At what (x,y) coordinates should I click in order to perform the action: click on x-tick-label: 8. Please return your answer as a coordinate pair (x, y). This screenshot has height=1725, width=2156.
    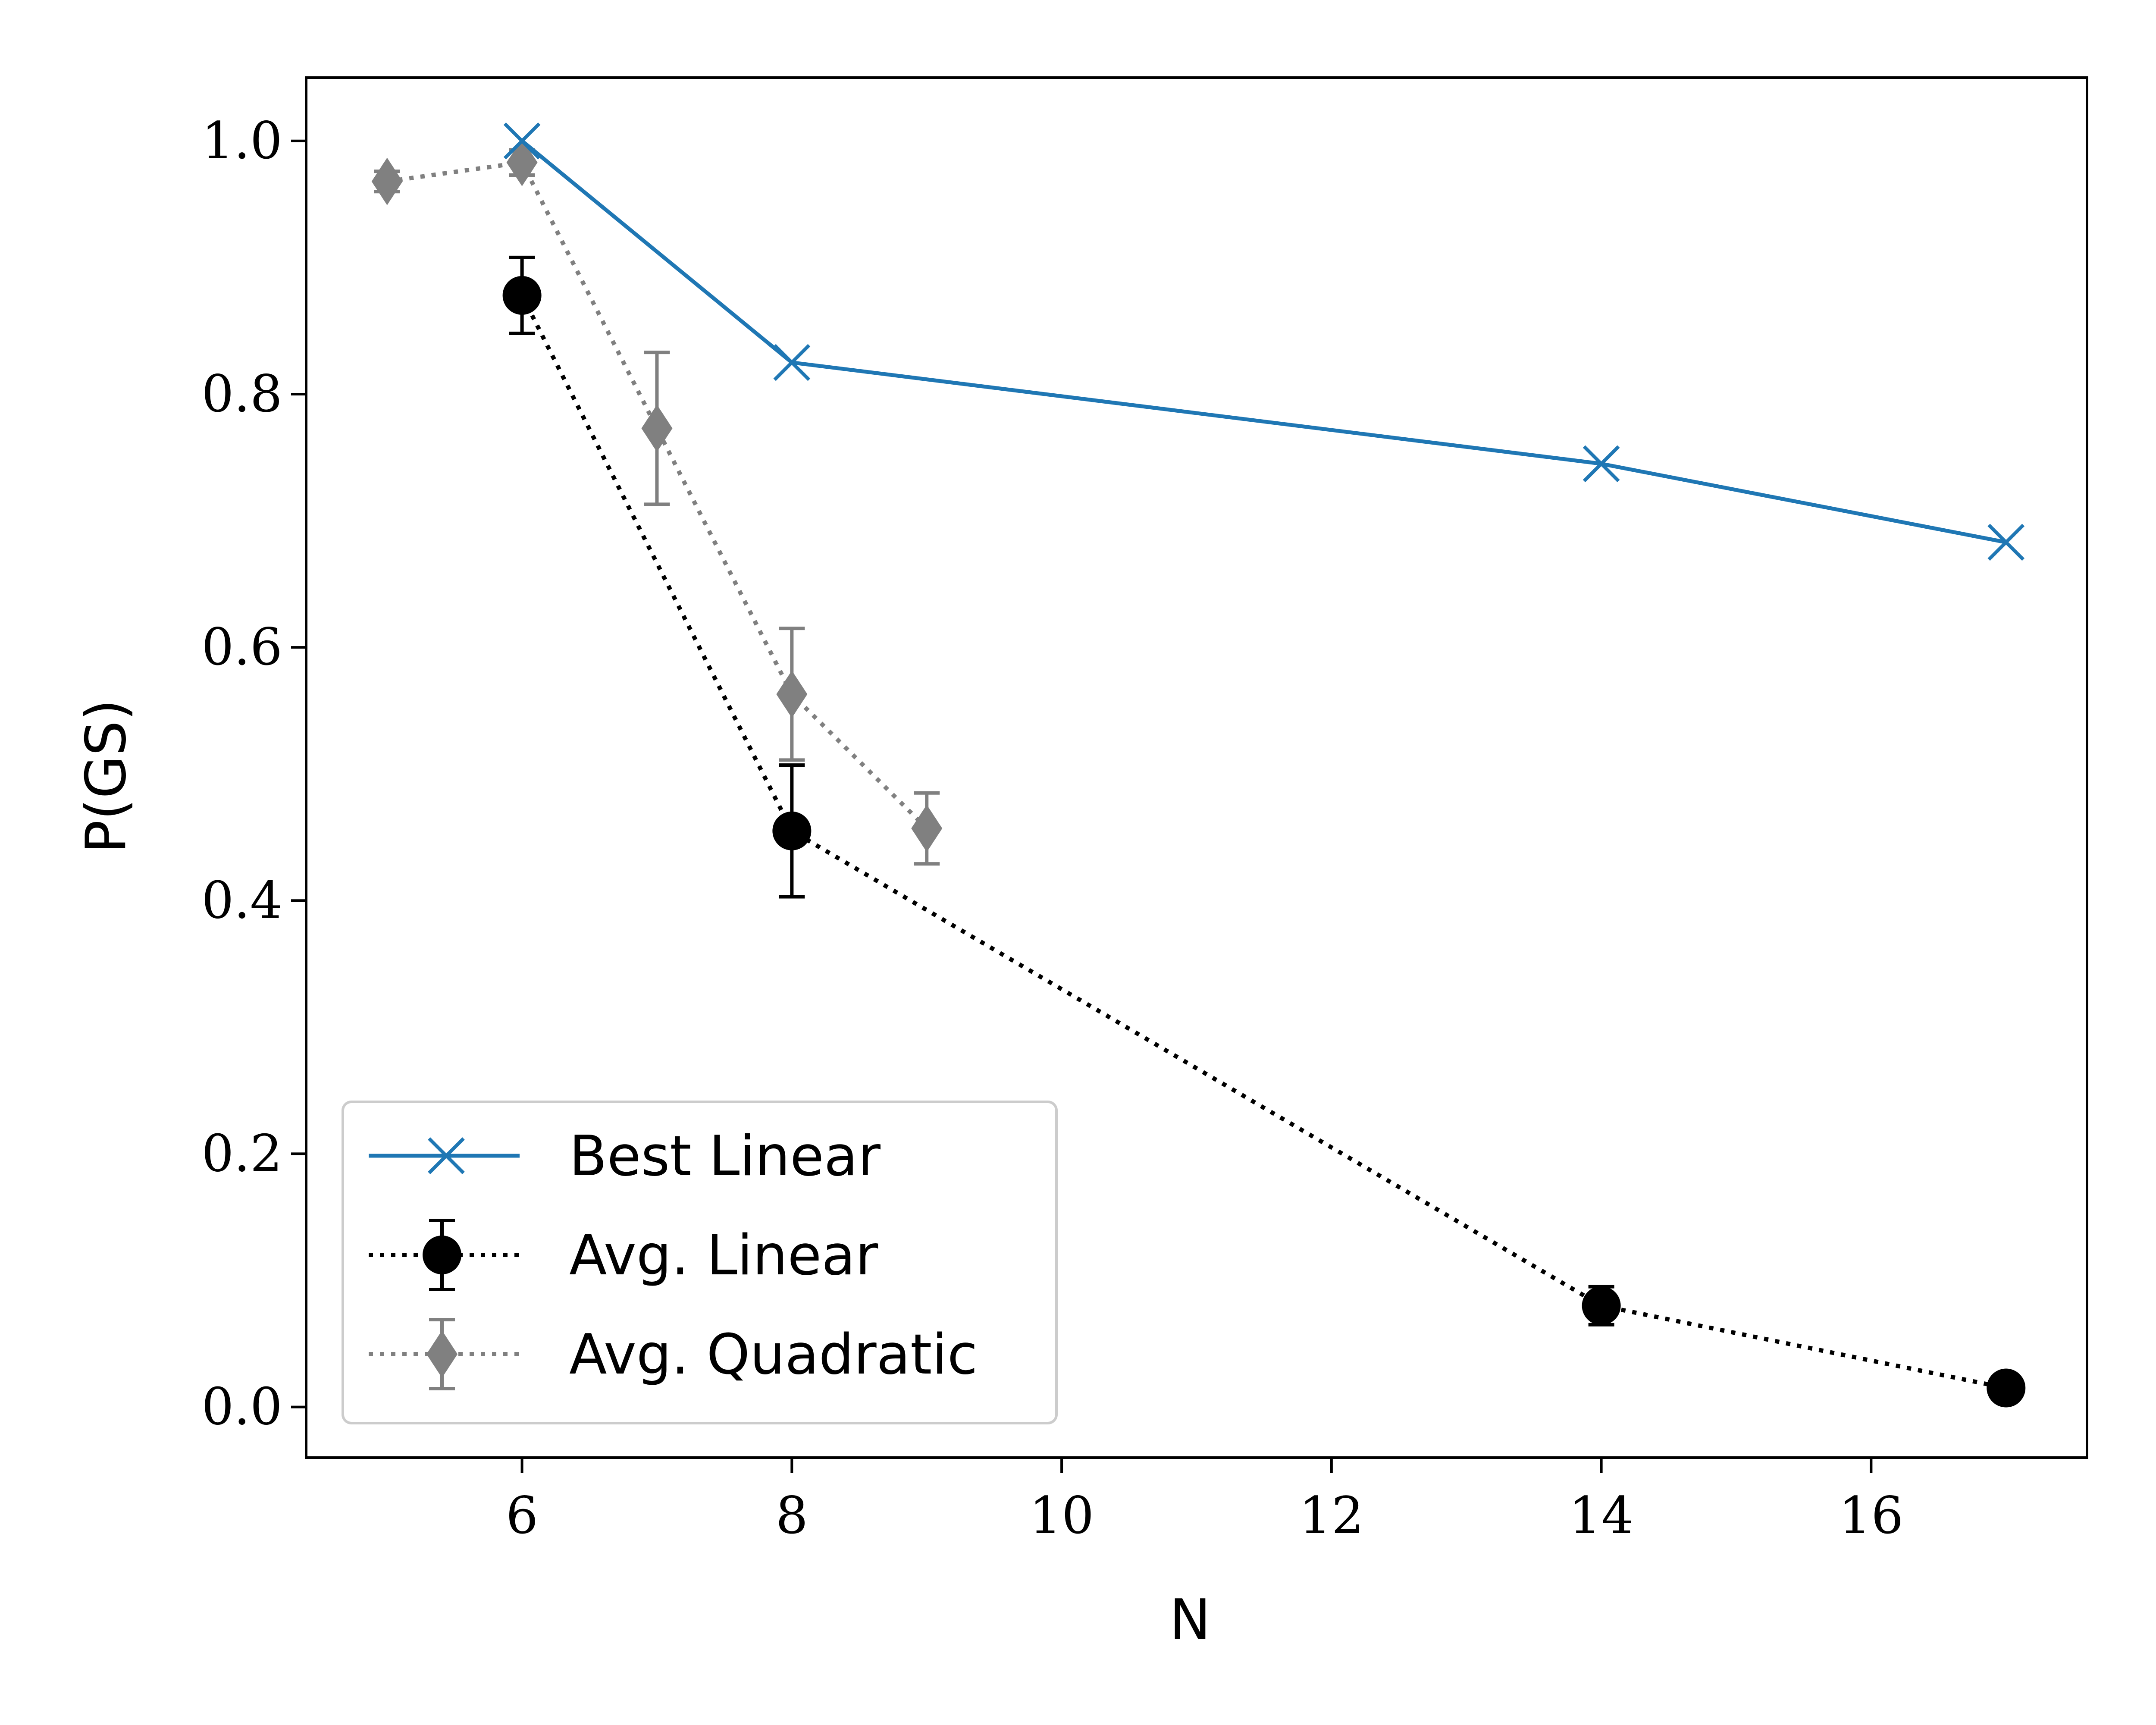
    Looking at the image, I should click on (792, 1516).